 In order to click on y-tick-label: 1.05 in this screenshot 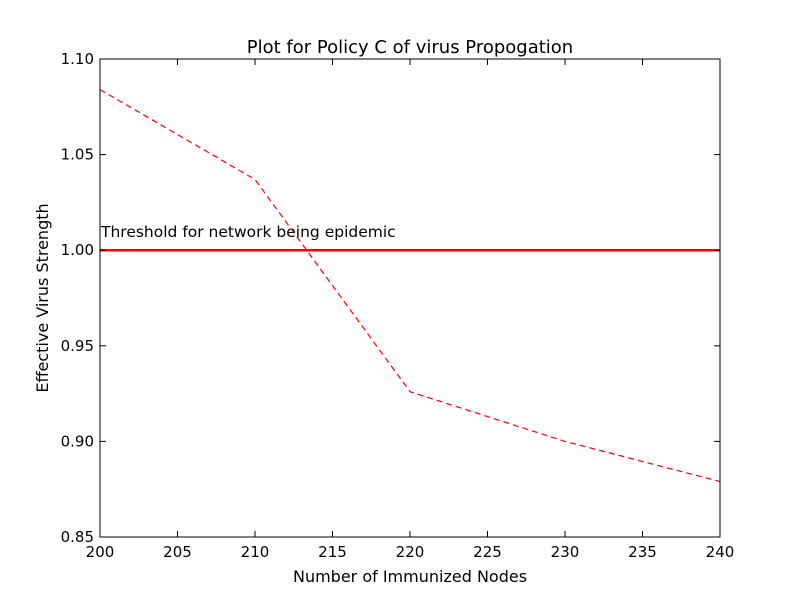, I will do `click(77, 155)`.